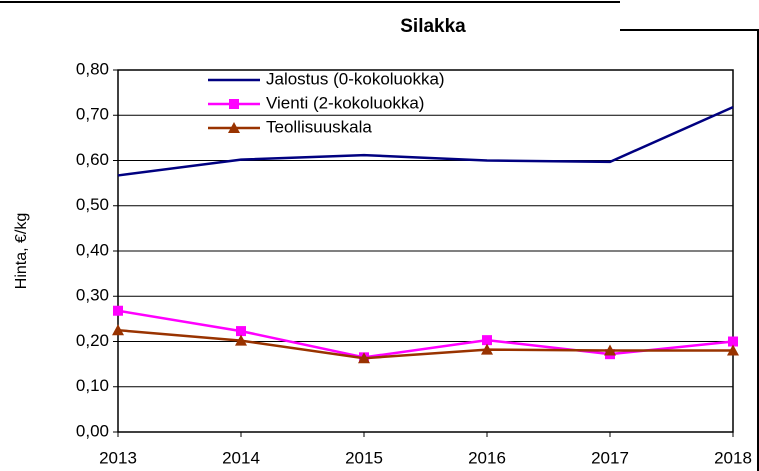 The height and width of the screenshot is (471, 759). I want to click on y-tick-label: 0,30, so click(92, 295).